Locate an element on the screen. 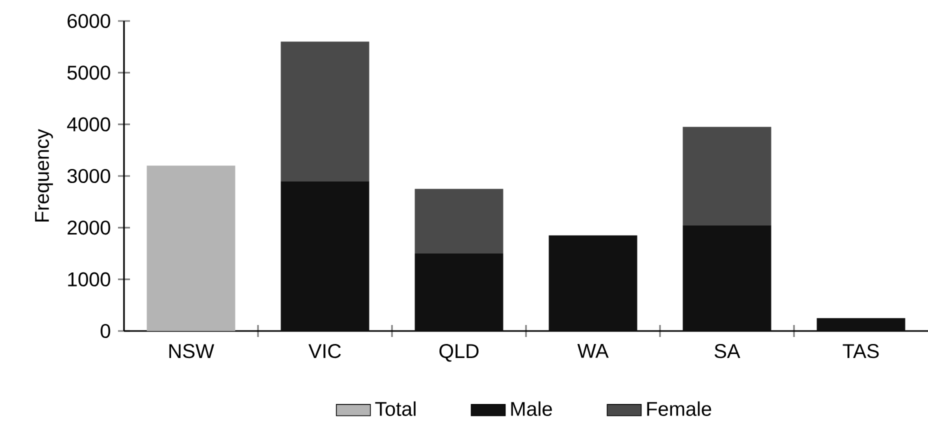 This screenshot has height=436, width=928. x-tick-label: QLD is located at coordinates (459, 353).